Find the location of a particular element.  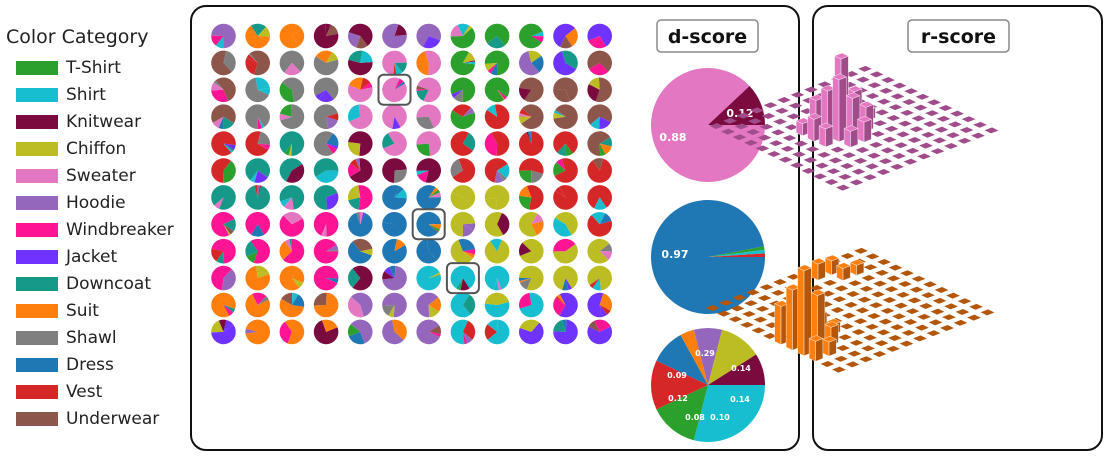

legend-label: Underwear is located at coordinates (113, 419).